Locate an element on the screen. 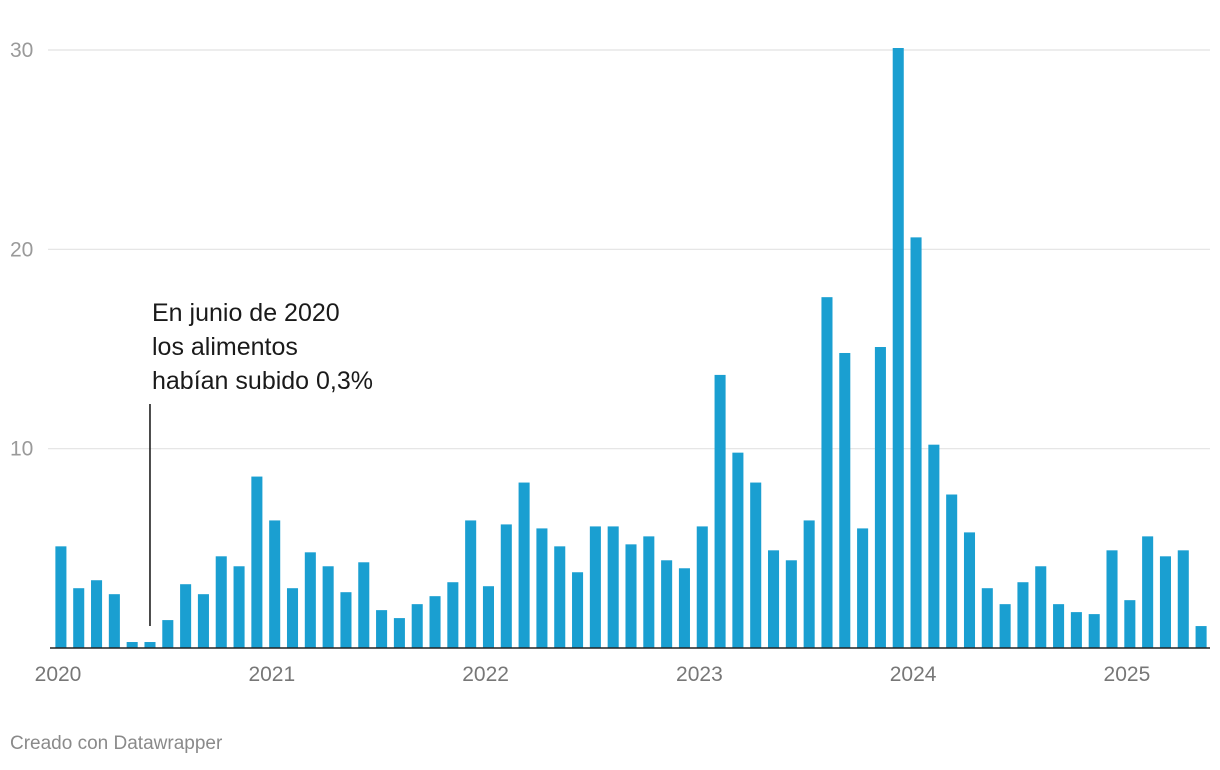 The image size is (1220, 770). y-axis-tick-labels: 10 20 30 is located at coordinates (21, 250).